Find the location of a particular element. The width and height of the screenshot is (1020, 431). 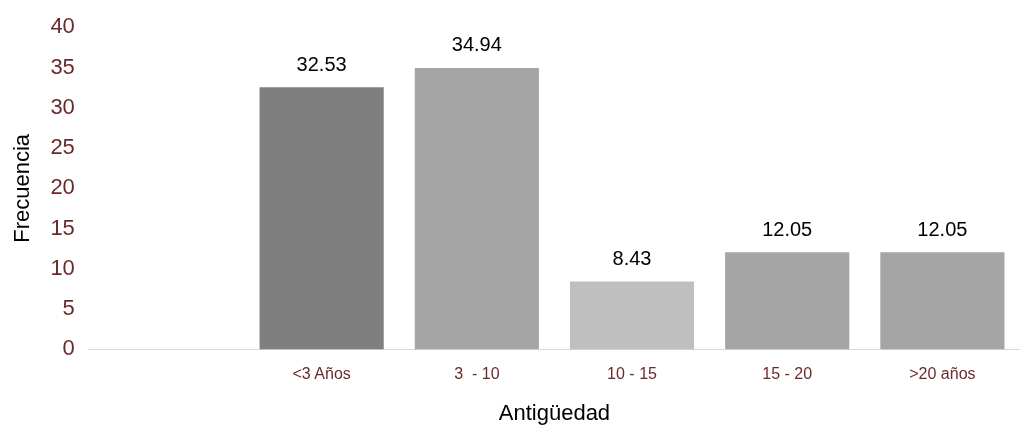

x-tick-label: <3 Años is located at coordinates (321, 374).